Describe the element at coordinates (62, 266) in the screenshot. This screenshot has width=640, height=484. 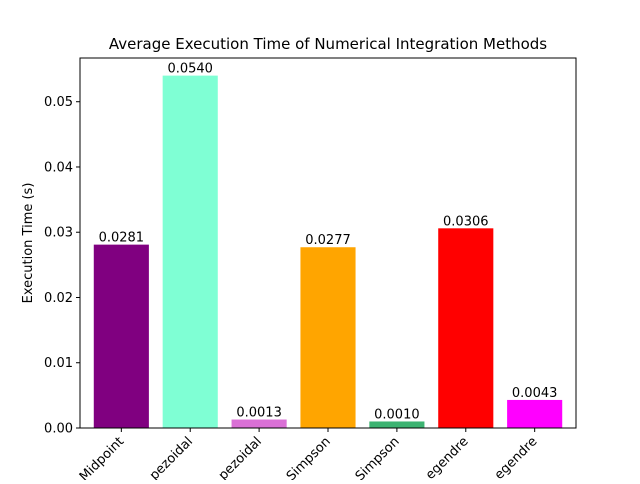
I see `y-axis: 0.00 0.01 0.02 0.03 0.04 0.05` at that location.